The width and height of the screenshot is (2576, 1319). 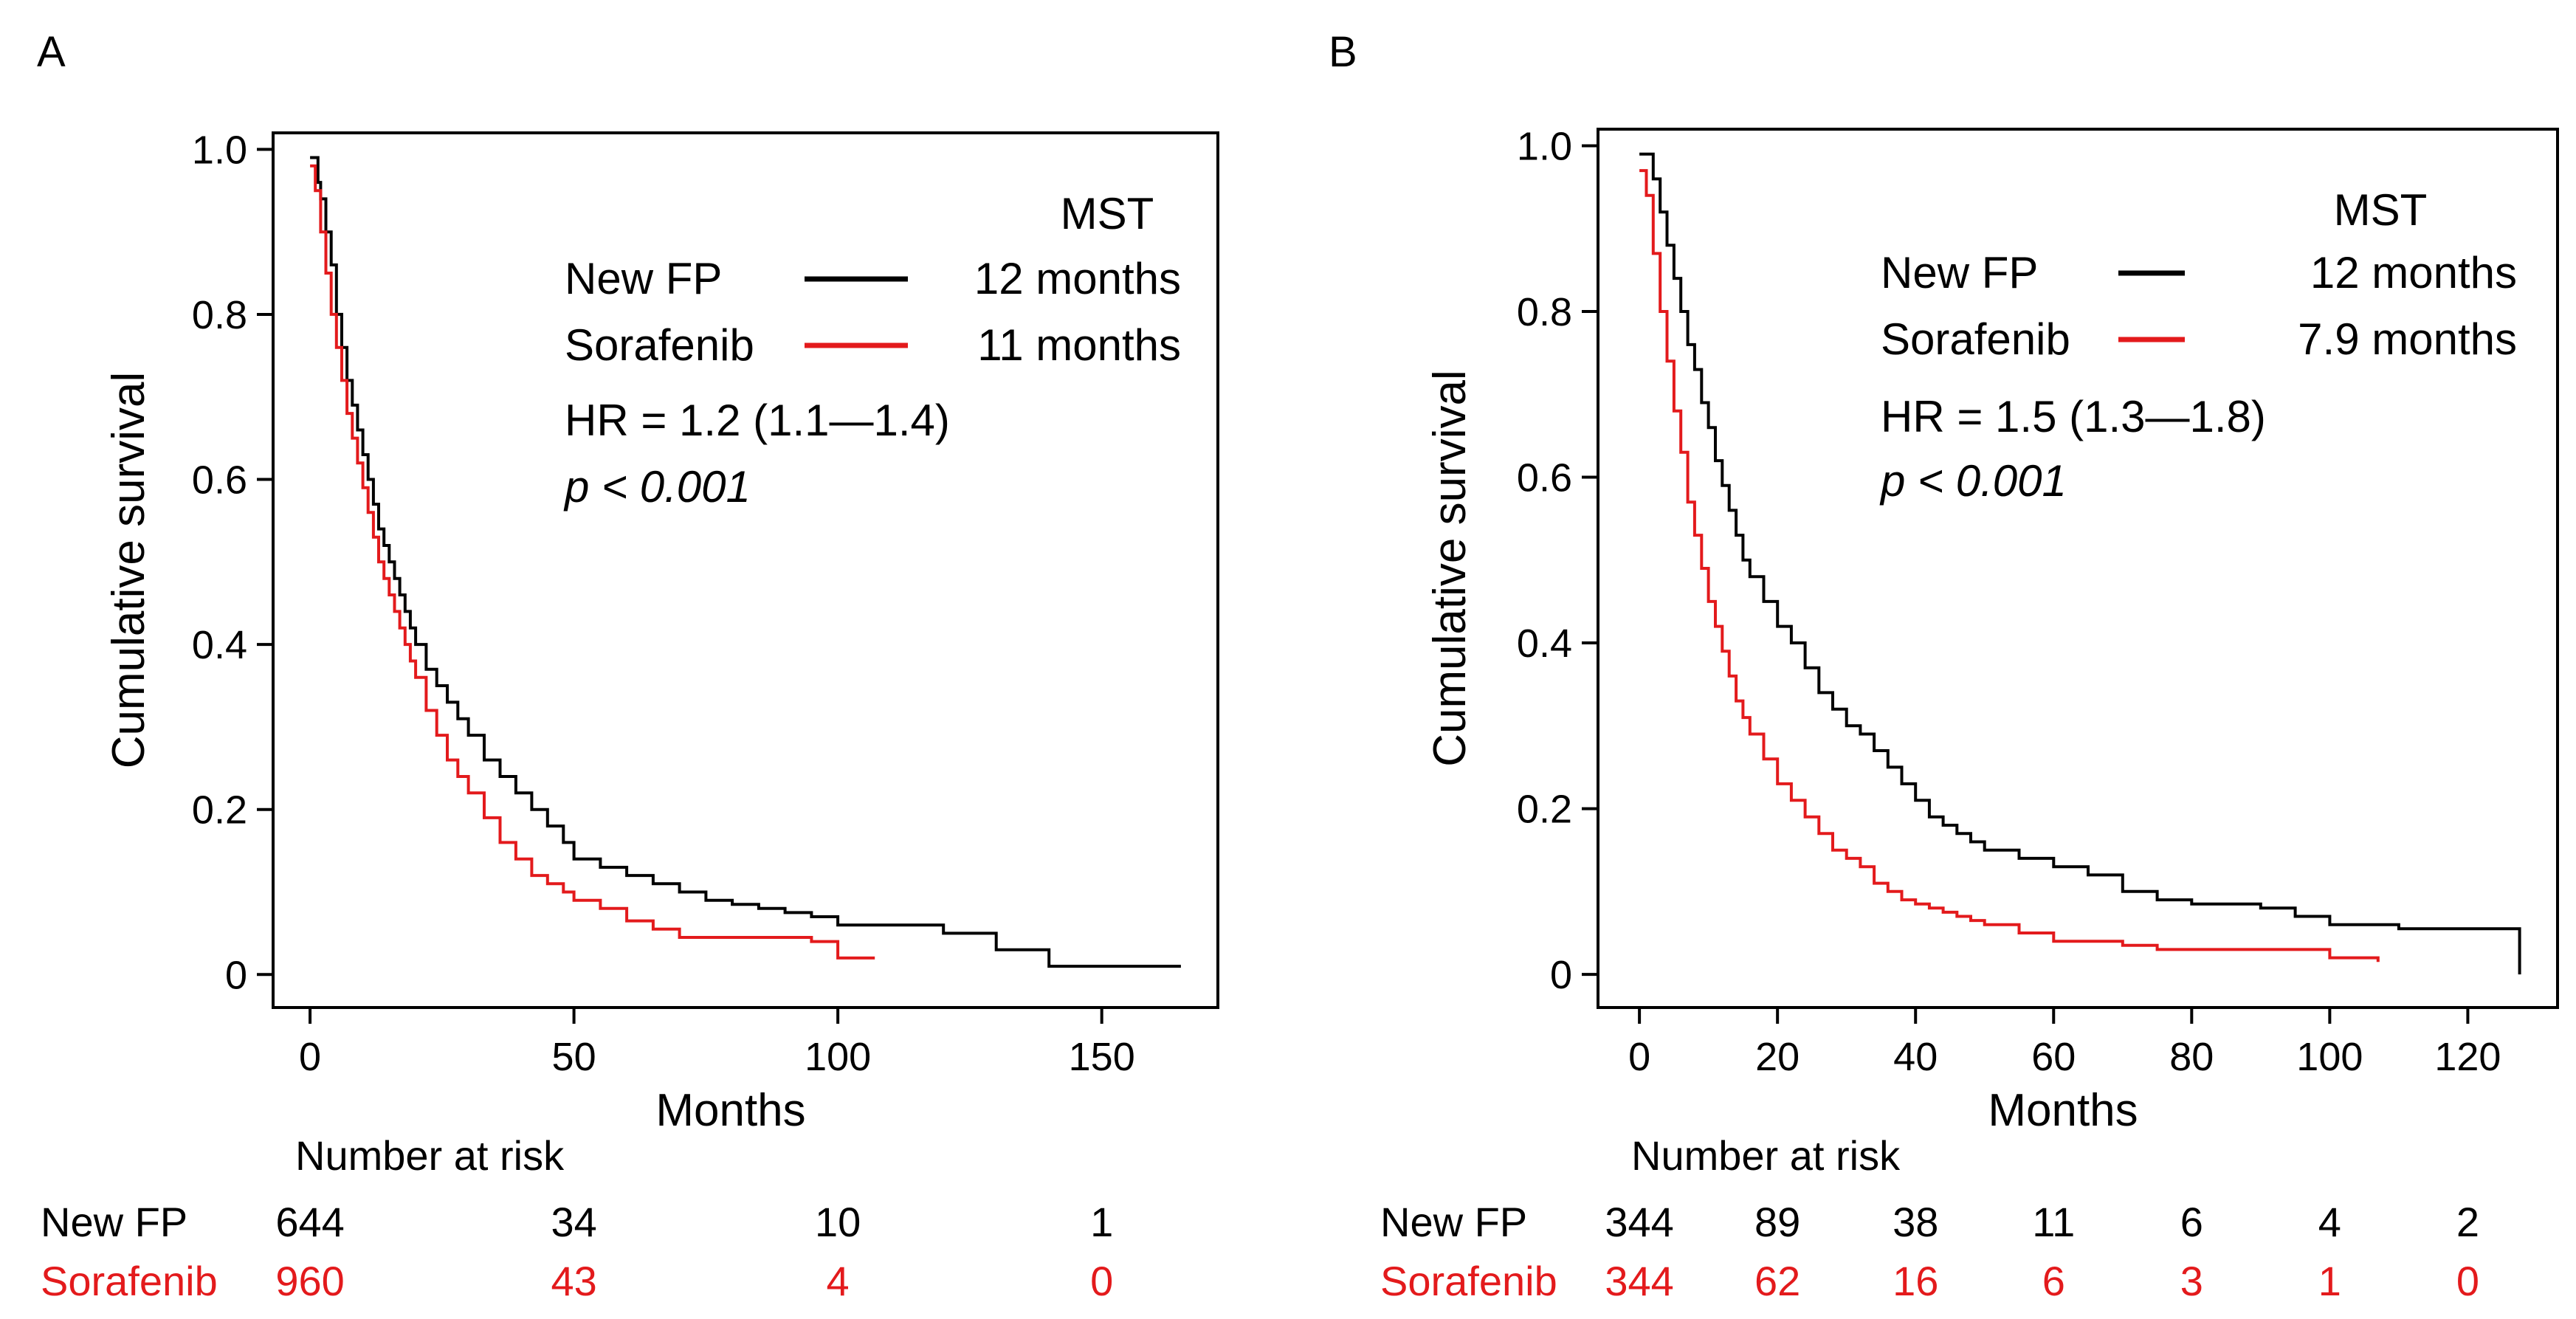 I want to click on x-tick-label: 80, so click(x=2191, y=1057).